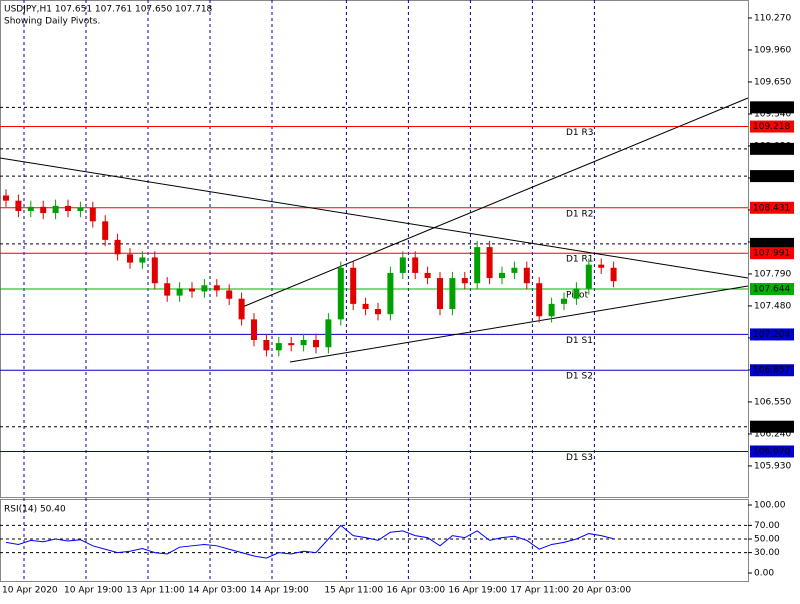  I want to click on x-tick-label: 20 Apr 03:00, so click(601, 591).